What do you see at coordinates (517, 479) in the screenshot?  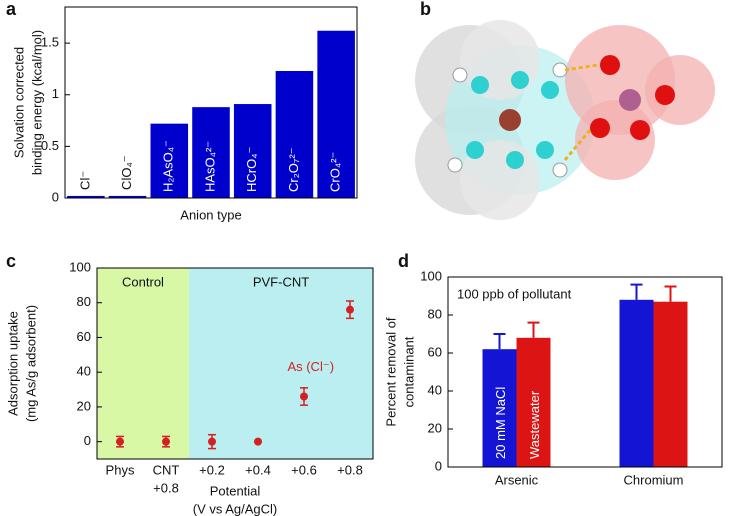 I see `x-tick-label: Arsenic` at bounding box center [517, 479].